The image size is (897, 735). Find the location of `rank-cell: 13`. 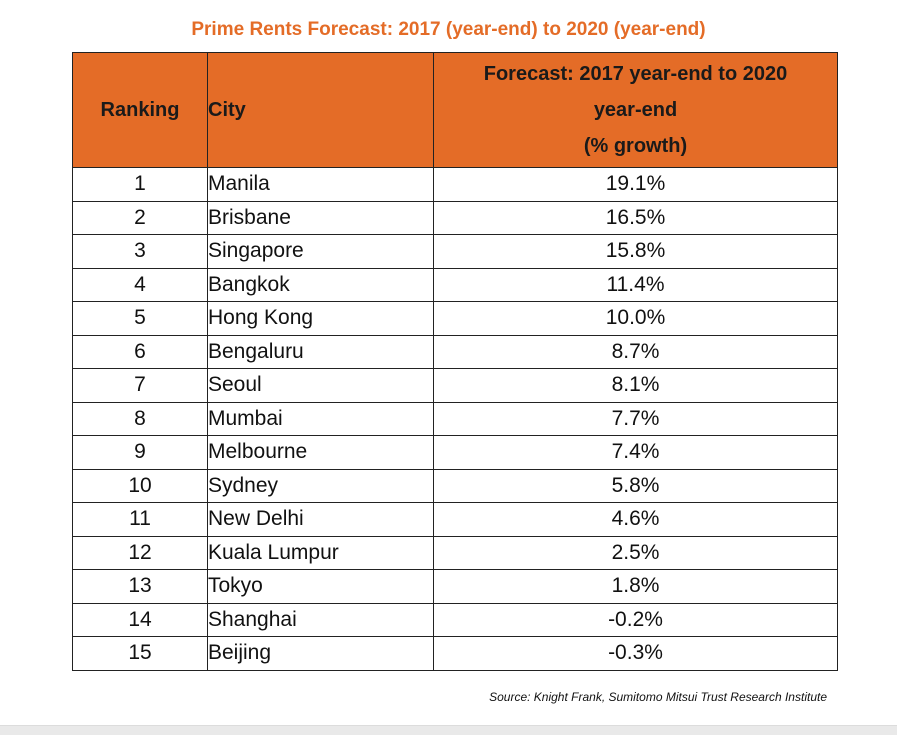

rank-cell: 13 is located at coordinates (140, 586).